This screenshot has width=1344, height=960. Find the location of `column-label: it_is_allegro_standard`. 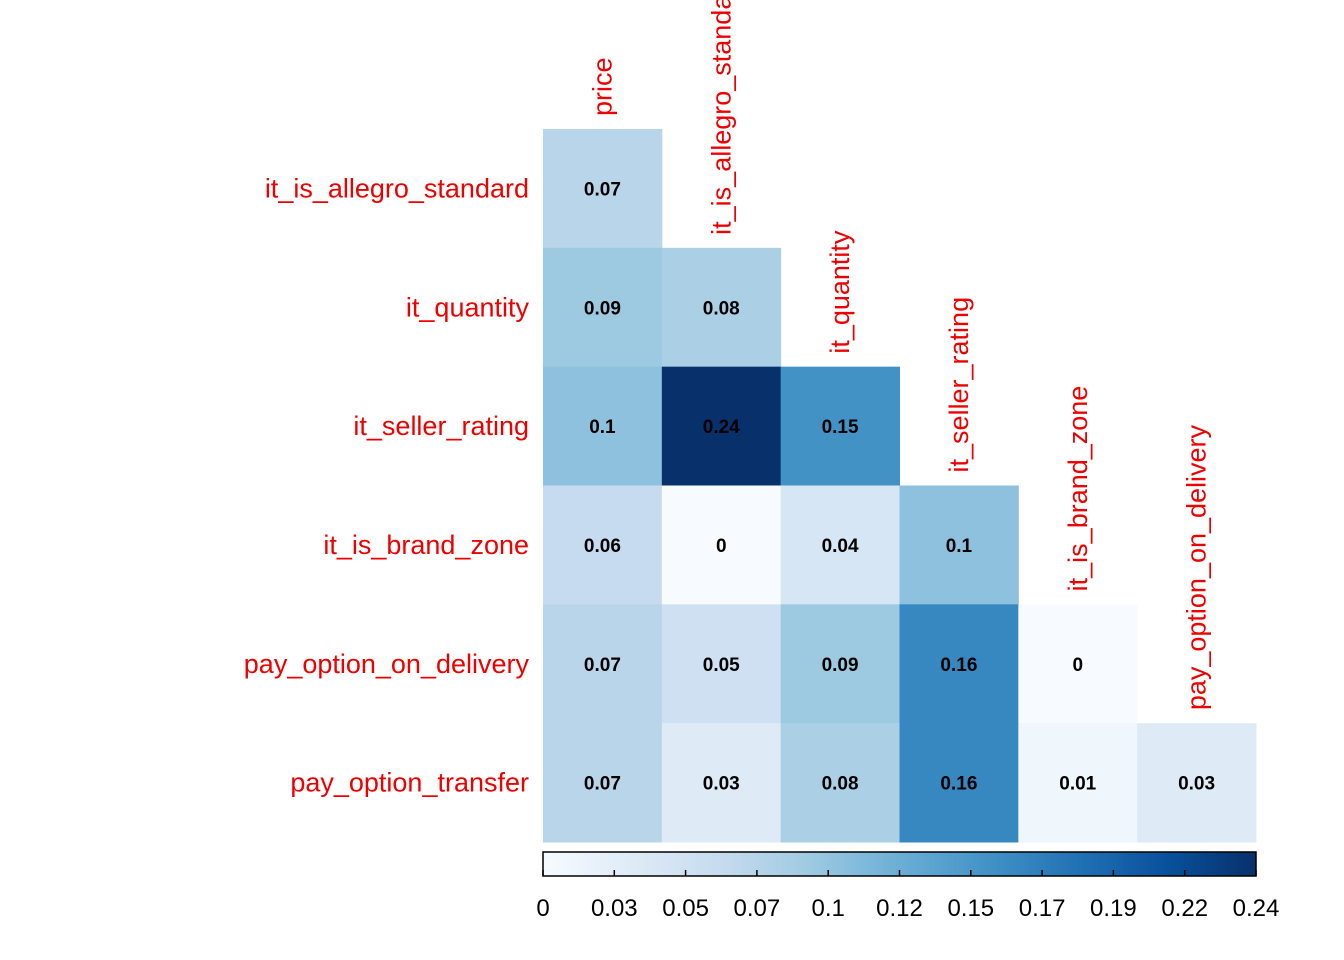

column-label: it_is_allegro_standard is located at coordinates (721, 117).